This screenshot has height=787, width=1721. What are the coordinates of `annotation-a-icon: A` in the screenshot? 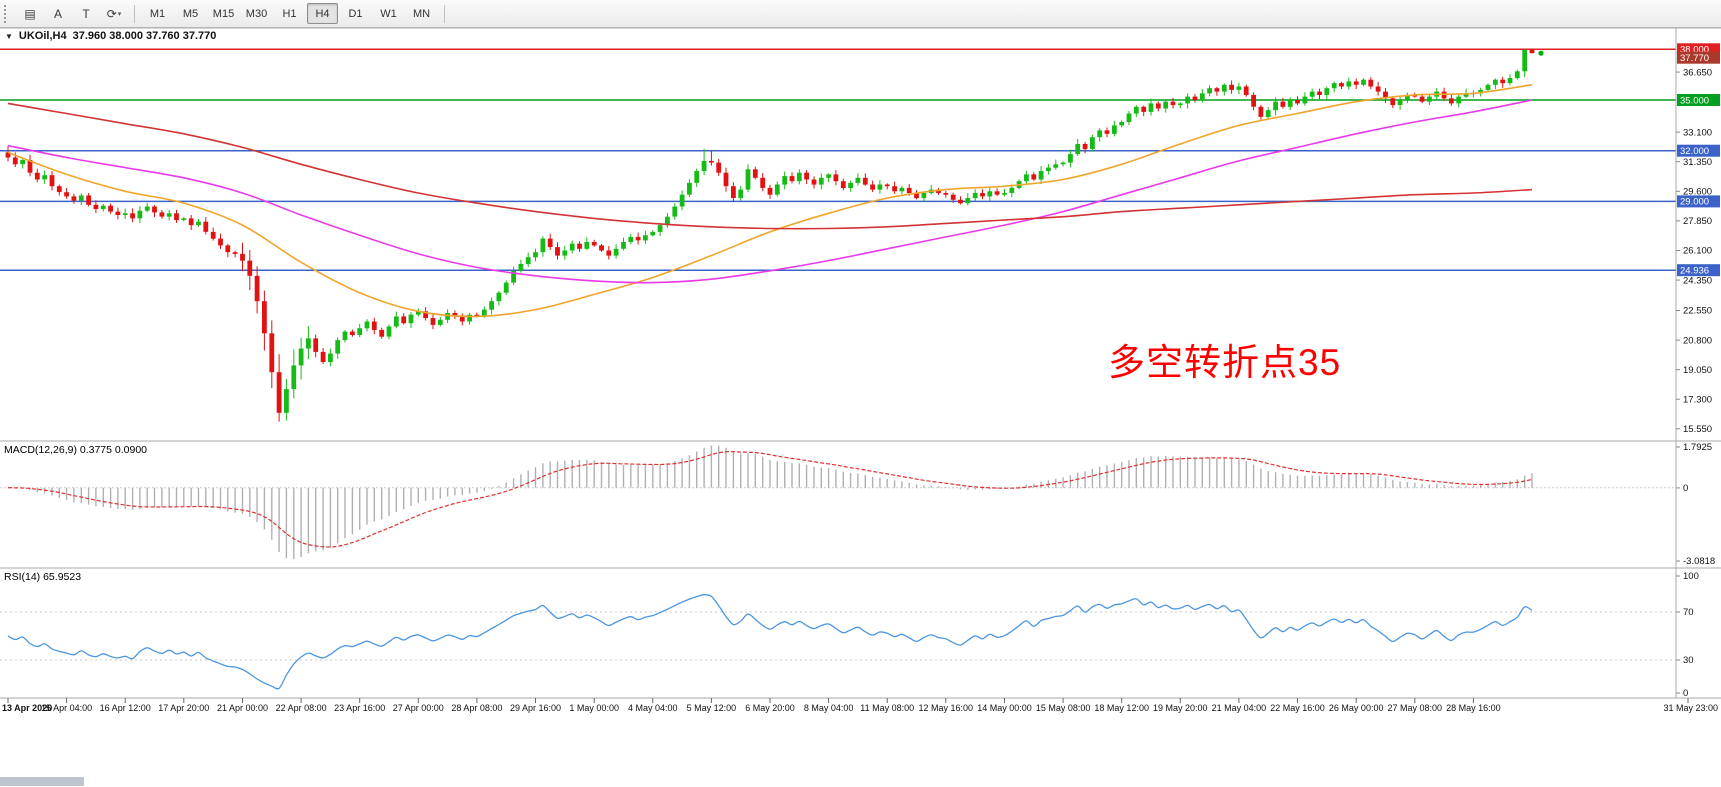 It's located at (57, 13).